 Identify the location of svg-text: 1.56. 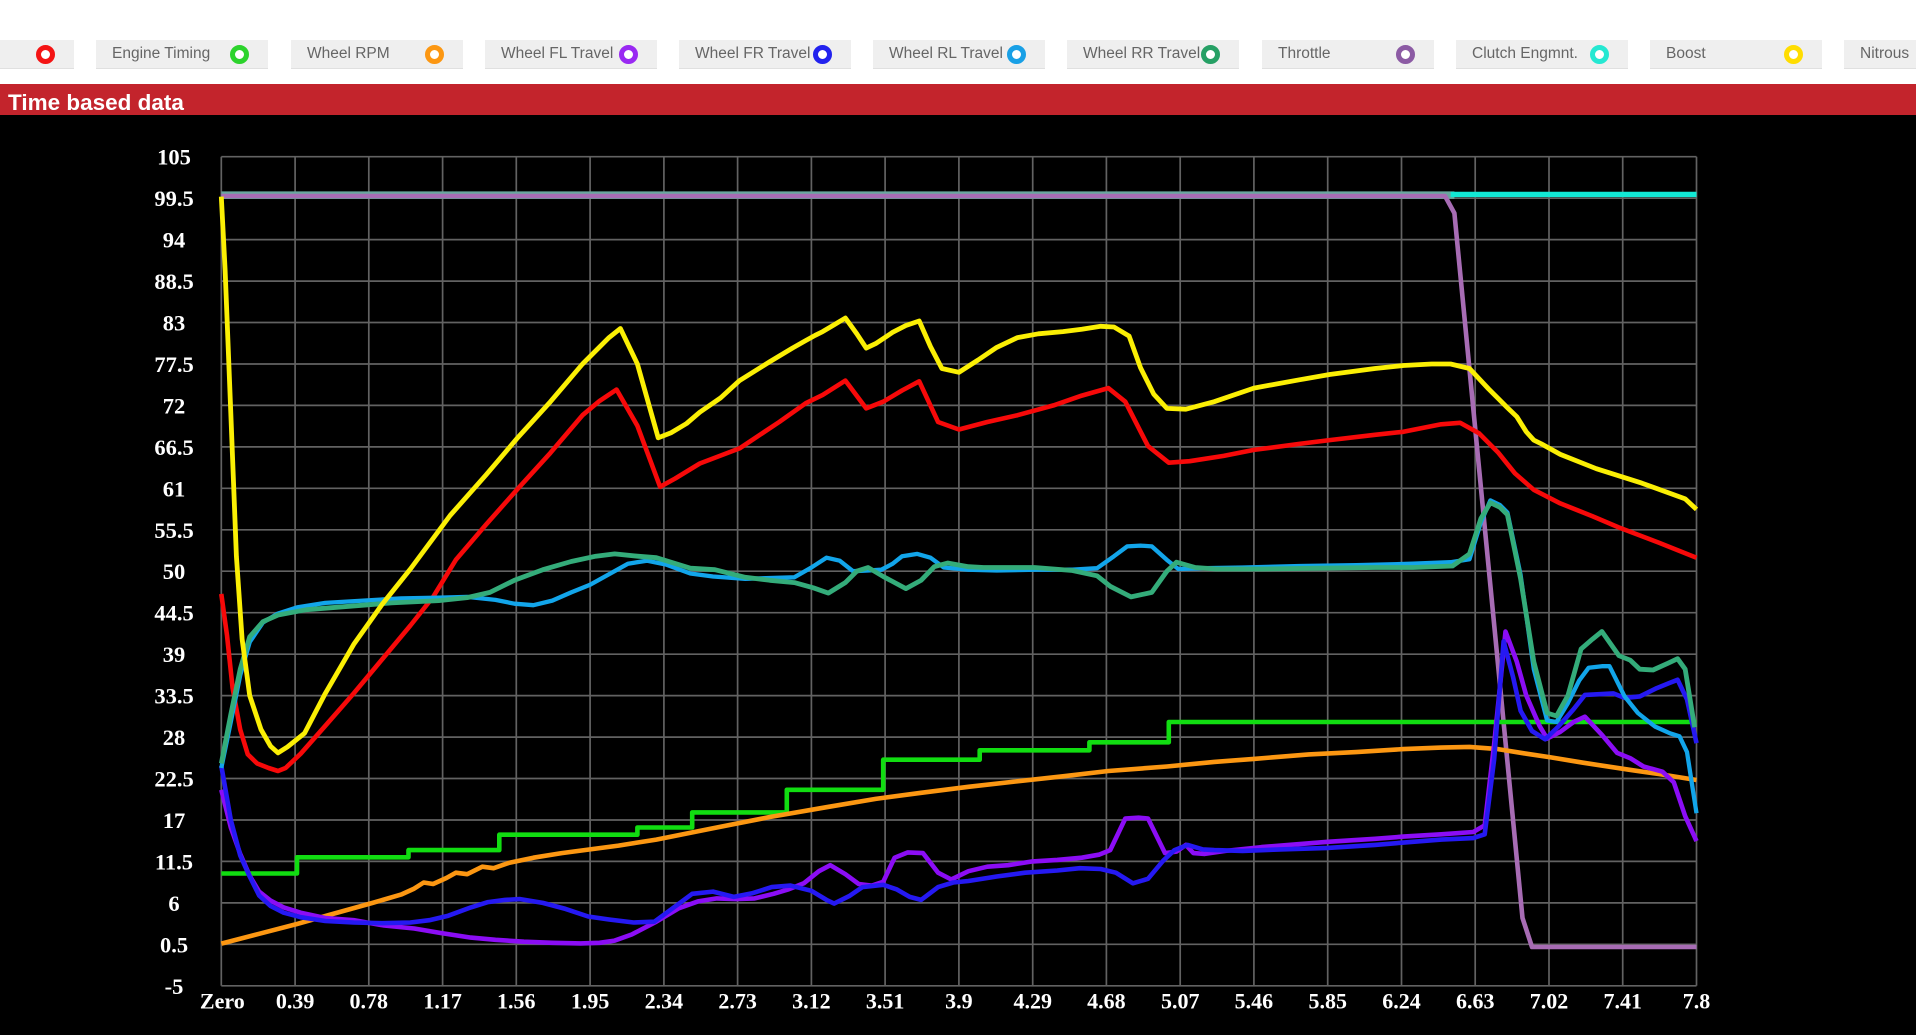
(516, 1001).